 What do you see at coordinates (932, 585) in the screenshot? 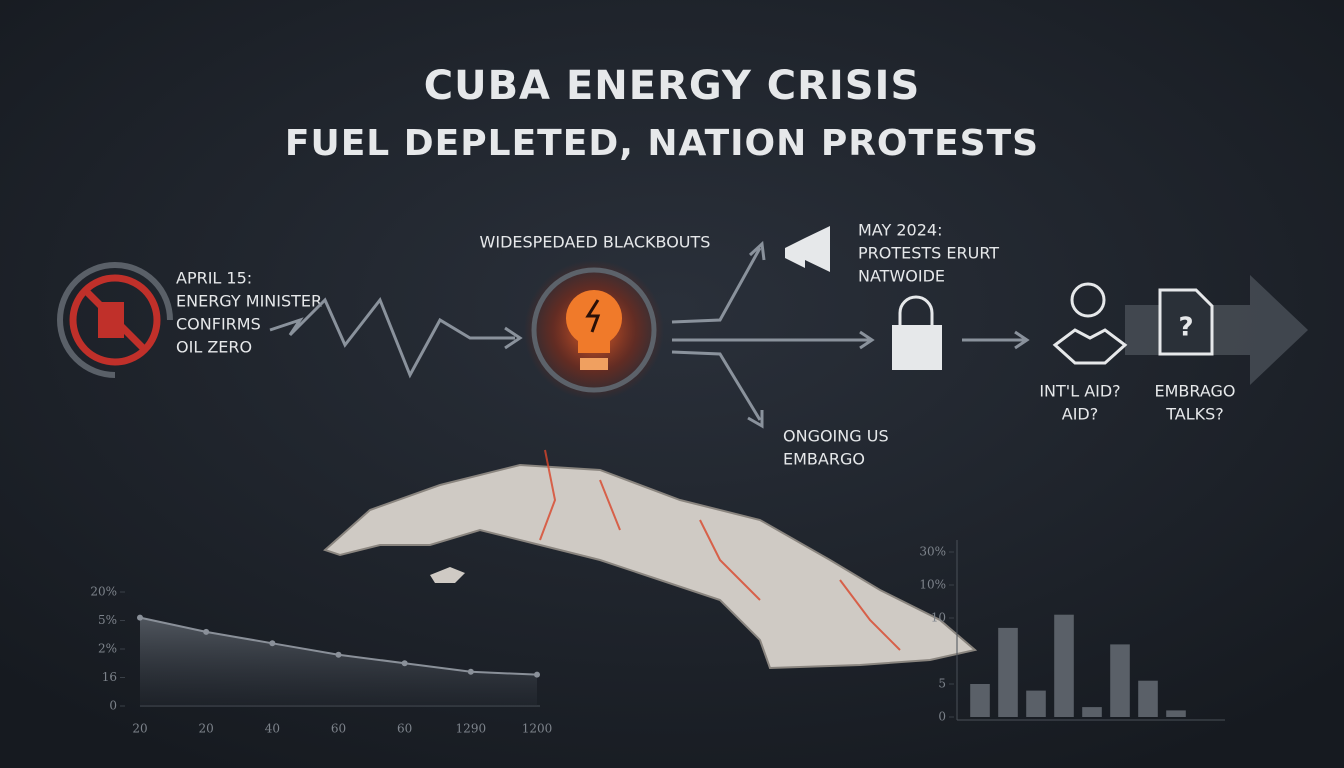
I see `y-tick-label: 10%` at bounding box center [932, 585].